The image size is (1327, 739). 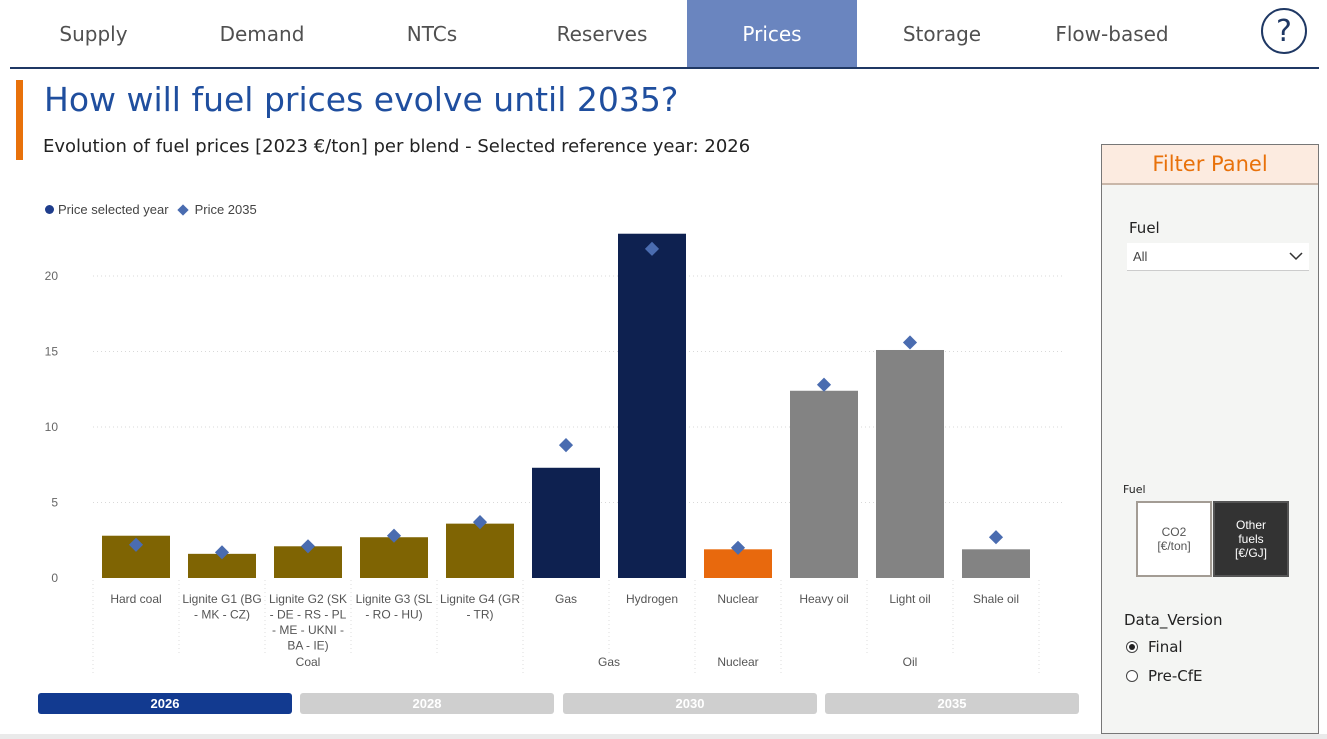 I want to click on radio-pre-cfe: Pre-CfE, so click(x=1164, y=676).